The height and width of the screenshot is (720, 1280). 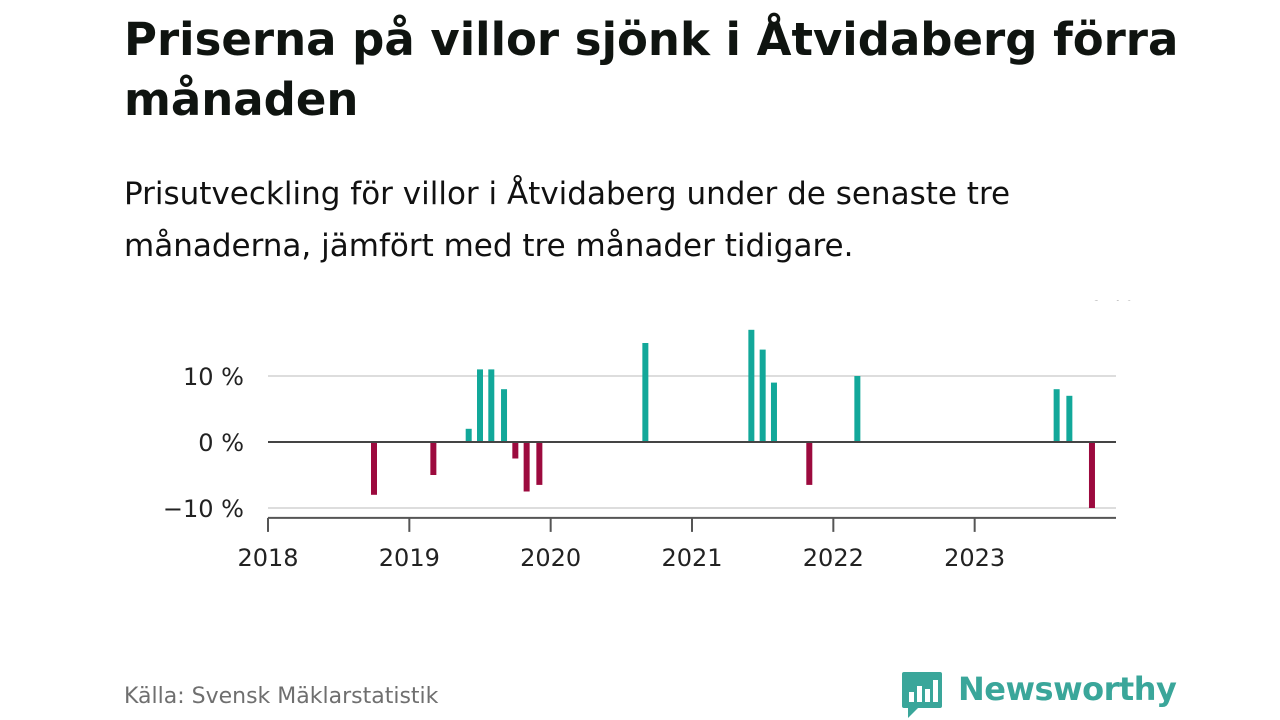 What do you see at coordinates (922, 695) in the screenshot?
I see `newsworthy-logo-icon` at bounding box center [922, 695].